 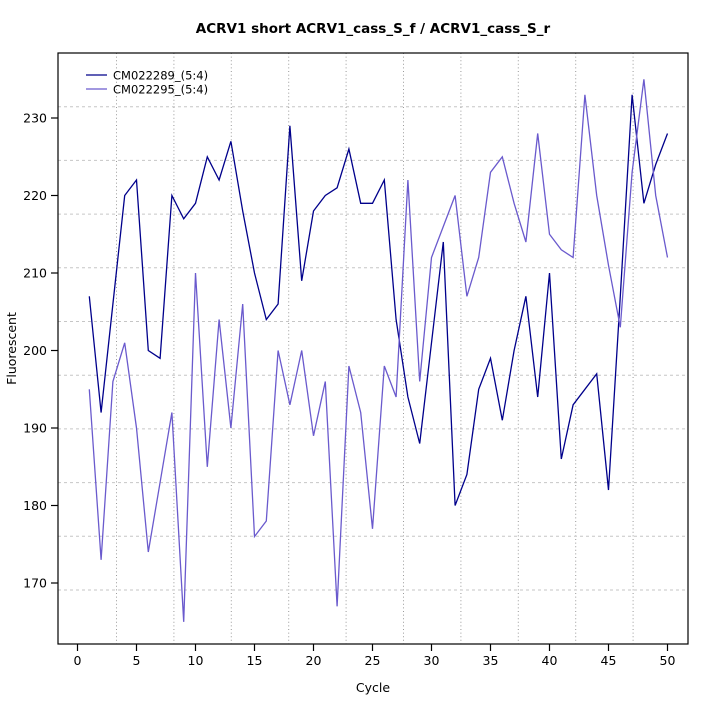 What do you see at coordinates (432, 660) in the screenshot?
I see `x-tick-label: 30` at bounding box center [432, 660].